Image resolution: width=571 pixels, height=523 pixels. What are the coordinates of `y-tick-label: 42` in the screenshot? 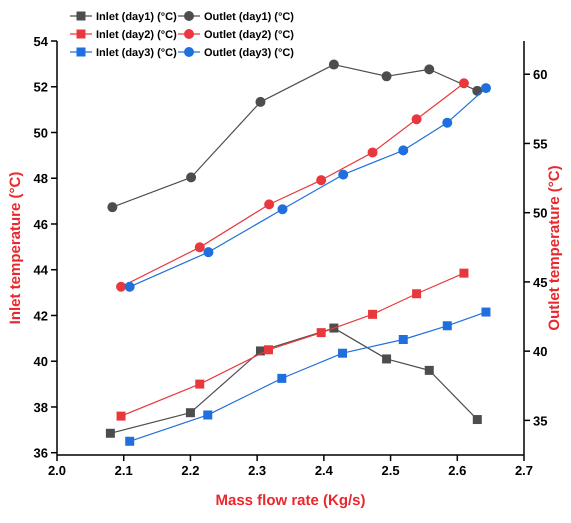 It's located at (41, 316).